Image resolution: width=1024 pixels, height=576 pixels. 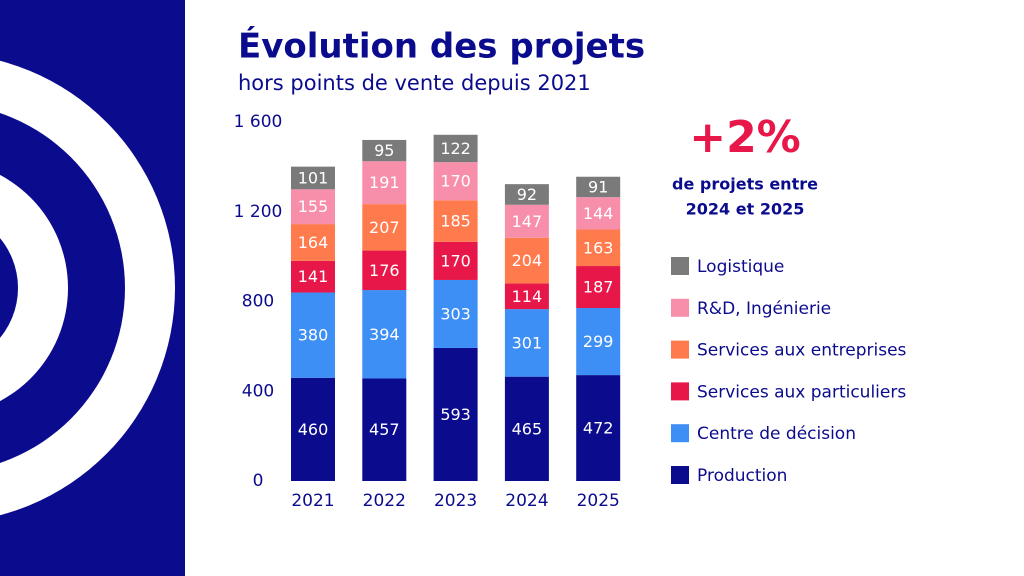 What do you see at coordinates (258, 302) in the screenshot?
I see `y-tick-label: 800` at bounding box center [258, 302].